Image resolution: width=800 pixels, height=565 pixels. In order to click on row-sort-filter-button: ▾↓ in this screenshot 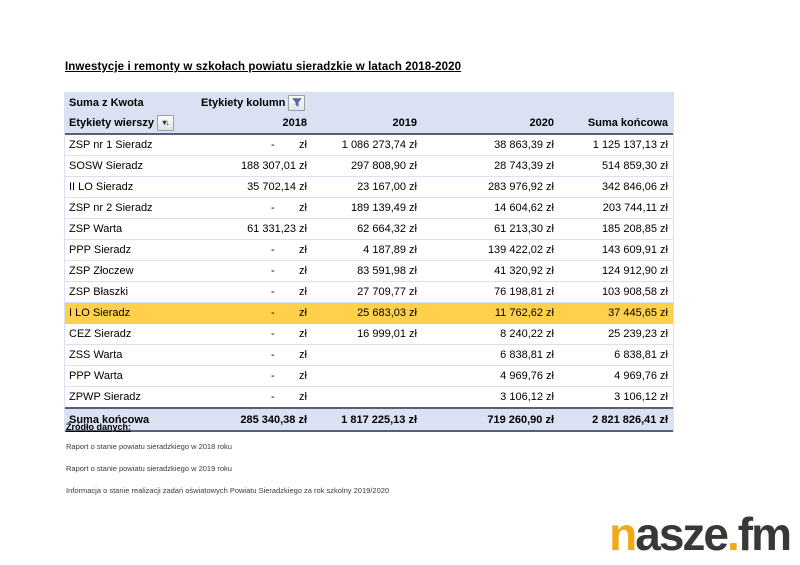, I will do `click(165, 123)`.